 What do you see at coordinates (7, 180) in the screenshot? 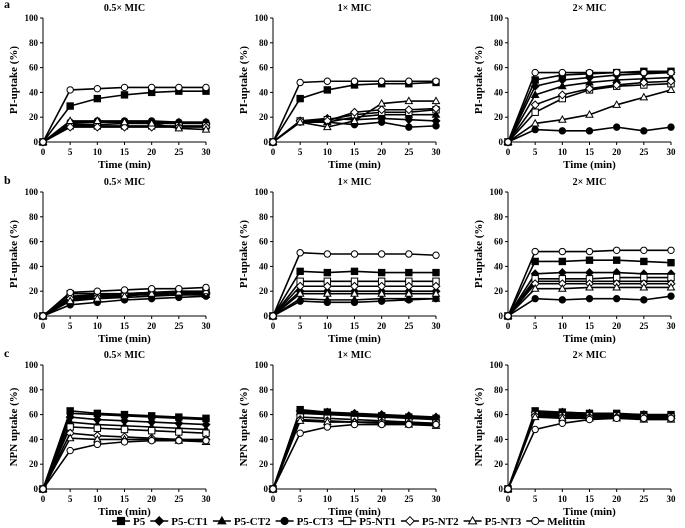
I see `row-label-b: b` at bounding box center [7, 180].